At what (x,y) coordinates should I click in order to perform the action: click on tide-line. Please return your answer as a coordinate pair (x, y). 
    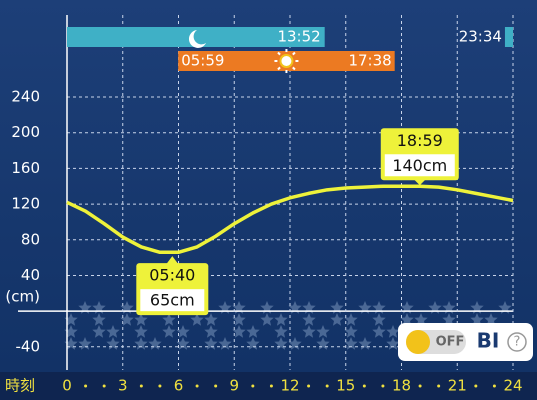
    Looking at the image, I should click on (290, 219).